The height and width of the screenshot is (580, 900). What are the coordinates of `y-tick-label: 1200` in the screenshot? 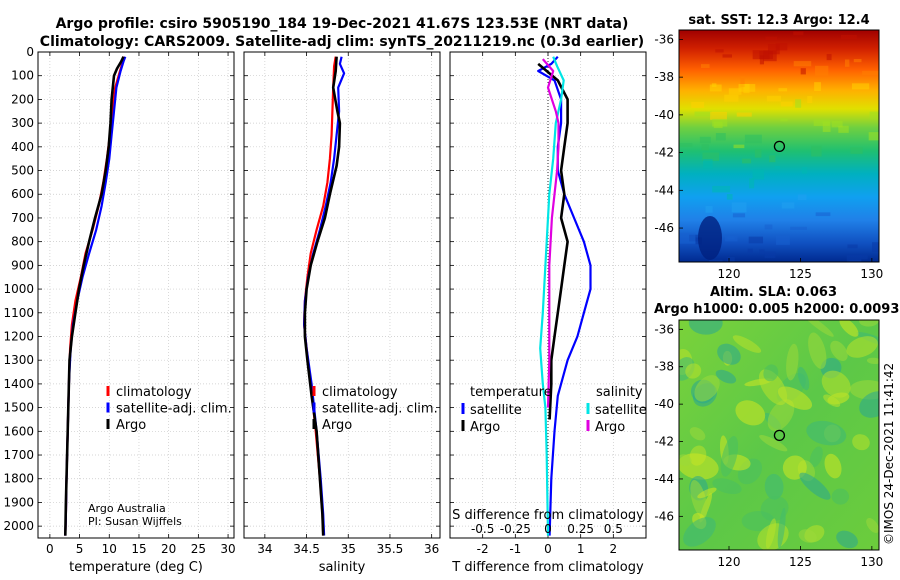 It's located at (18, 336).